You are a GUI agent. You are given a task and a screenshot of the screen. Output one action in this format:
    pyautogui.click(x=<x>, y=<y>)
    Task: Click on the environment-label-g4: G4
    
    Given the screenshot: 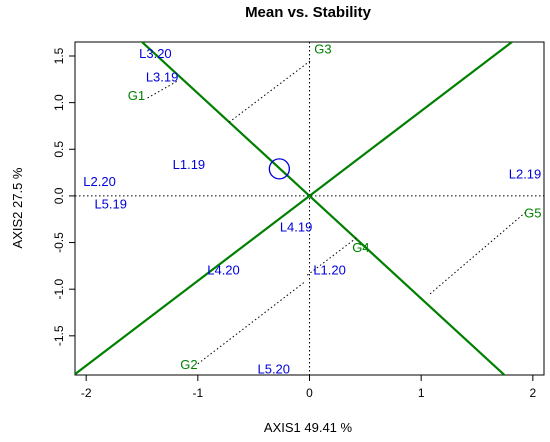 What is the action you would take?
    pyautogui.click(x=360, y=247)
    